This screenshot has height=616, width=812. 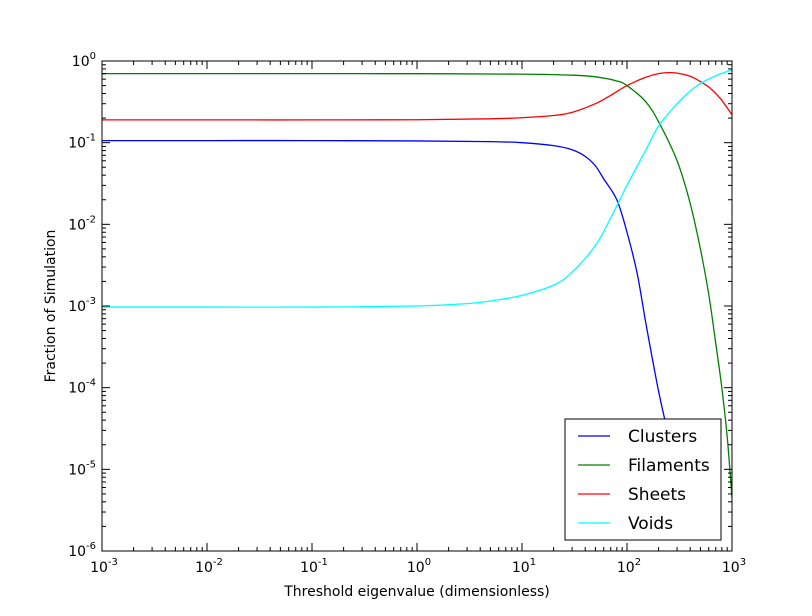 I want to click on y-tick-label: 10⁰, so click(x=84, y=60).